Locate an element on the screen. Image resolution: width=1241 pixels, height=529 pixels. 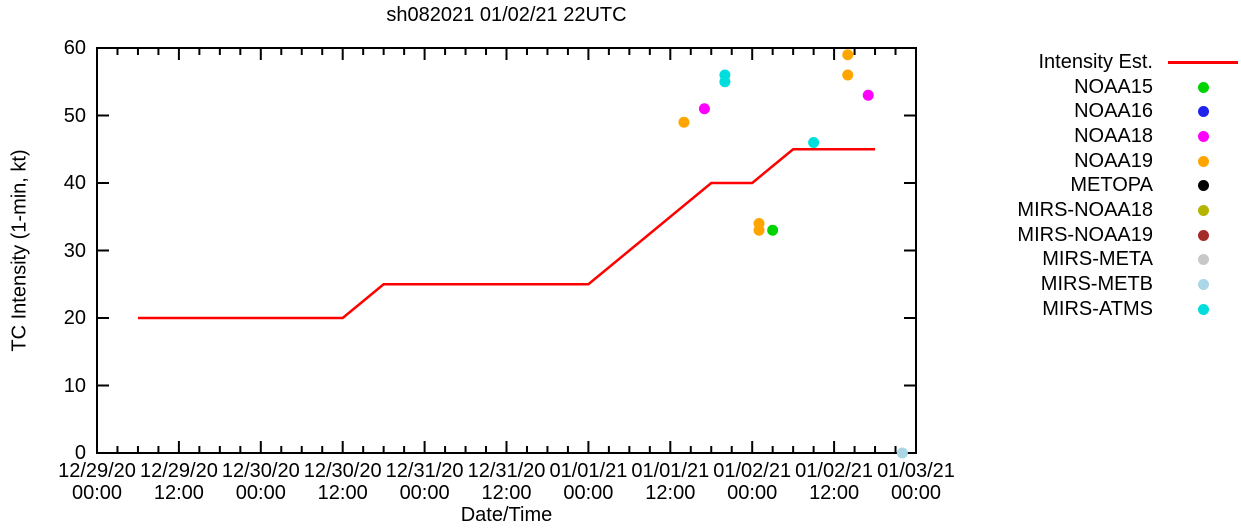
y-tick-label-20: 20 is located at coordinates (74, 318).